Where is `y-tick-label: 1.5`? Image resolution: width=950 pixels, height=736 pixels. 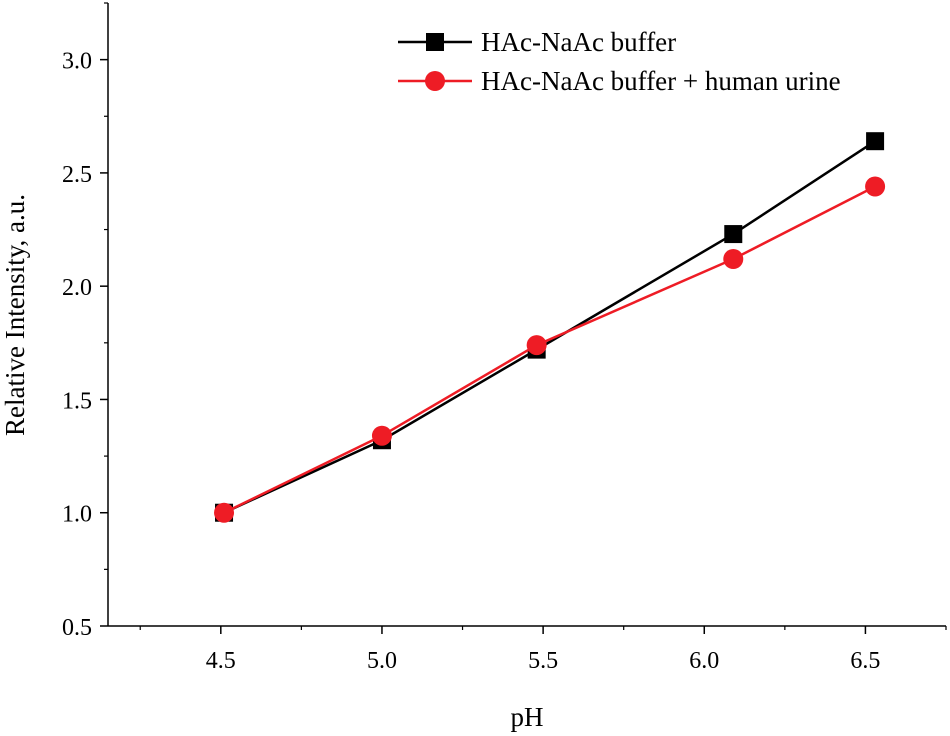
y-tick-label: 1.5 is located at coordinates (77, 401).